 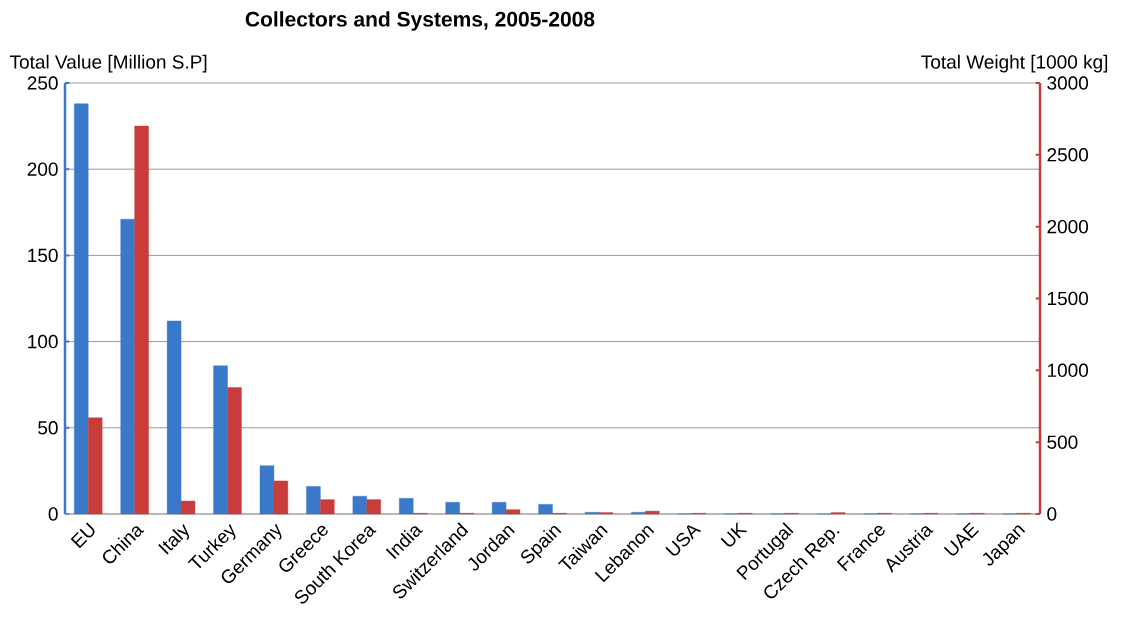 I want to click on y-tick-label: 100, so click(x=43, y=341).